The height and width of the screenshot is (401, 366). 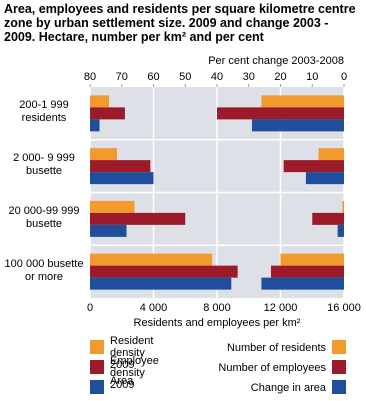 What do you see at coordinates (44, 217) in the screenshot?
I see `y-tick-label: 20 000-99 999 busette` at bounding box center [44, 217].